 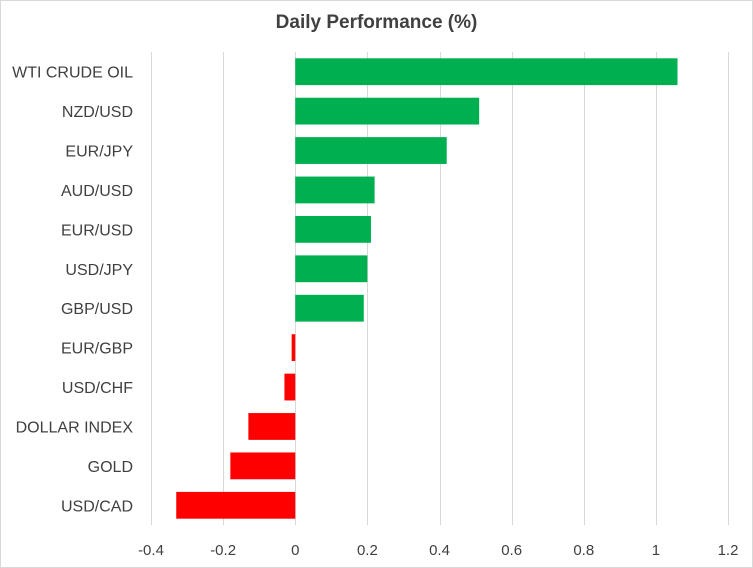 What do you see at coordinates (583, 550) in the screenshot?
I see `x-tick-label: 0.8` at bounding box center [583, 550].